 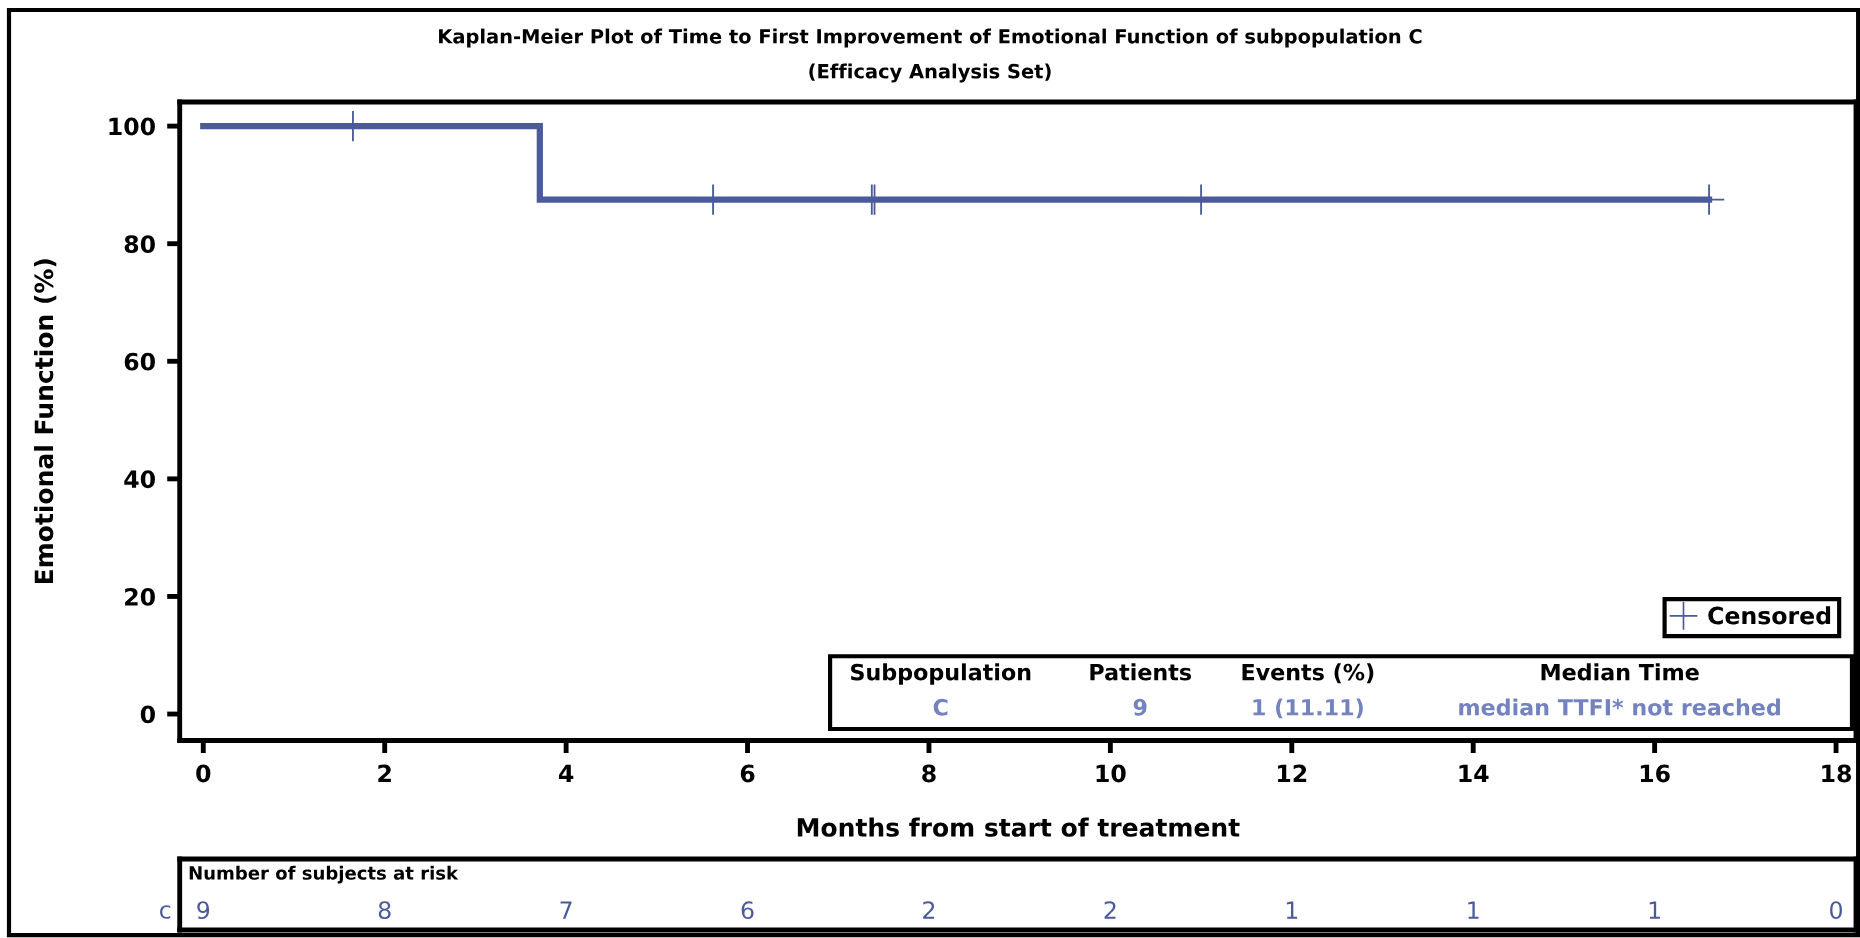 I want to click on x-tick-label: 10, so click(x=1111, y=773).